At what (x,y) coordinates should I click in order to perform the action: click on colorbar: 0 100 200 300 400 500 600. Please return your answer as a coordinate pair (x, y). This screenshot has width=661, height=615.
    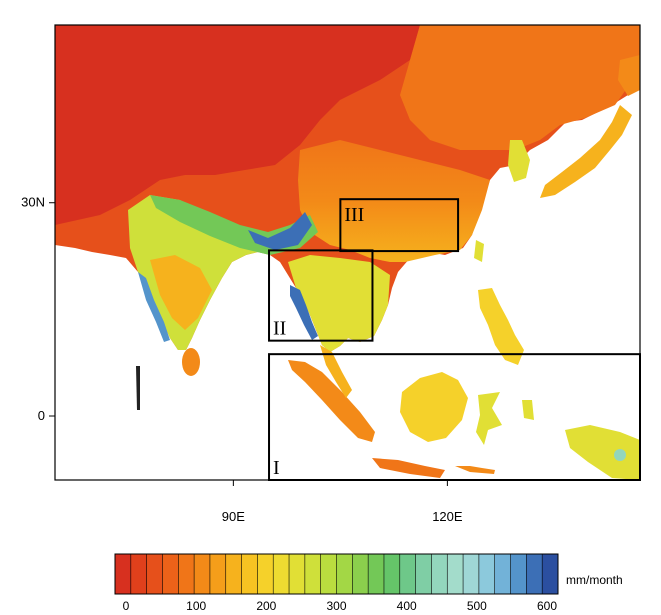
    Looking at the image, I should click on (336, 583).